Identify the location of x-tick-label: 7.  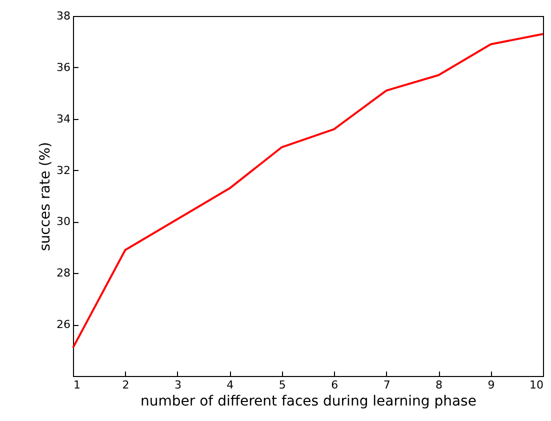
(386, 385).